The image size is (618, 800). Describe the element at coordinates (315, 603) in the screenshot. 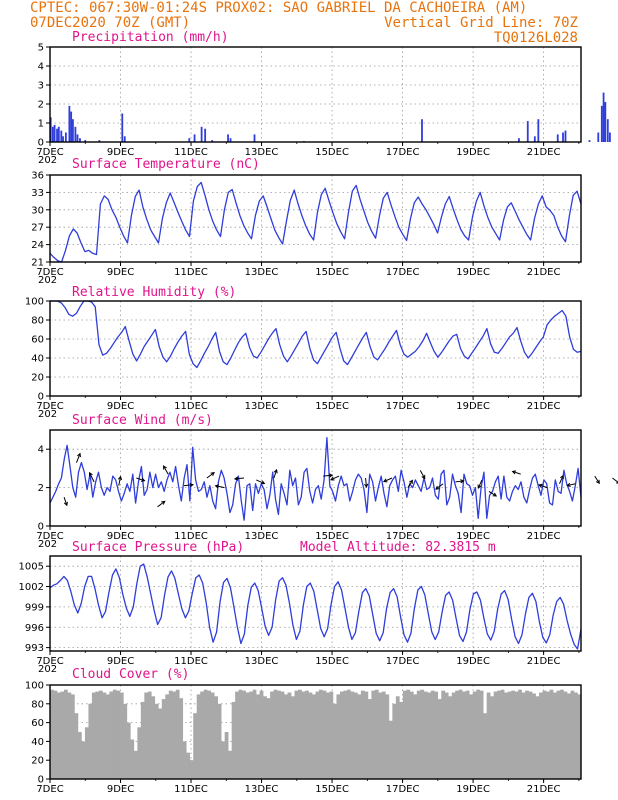

I see `pressure-frame` at that location.